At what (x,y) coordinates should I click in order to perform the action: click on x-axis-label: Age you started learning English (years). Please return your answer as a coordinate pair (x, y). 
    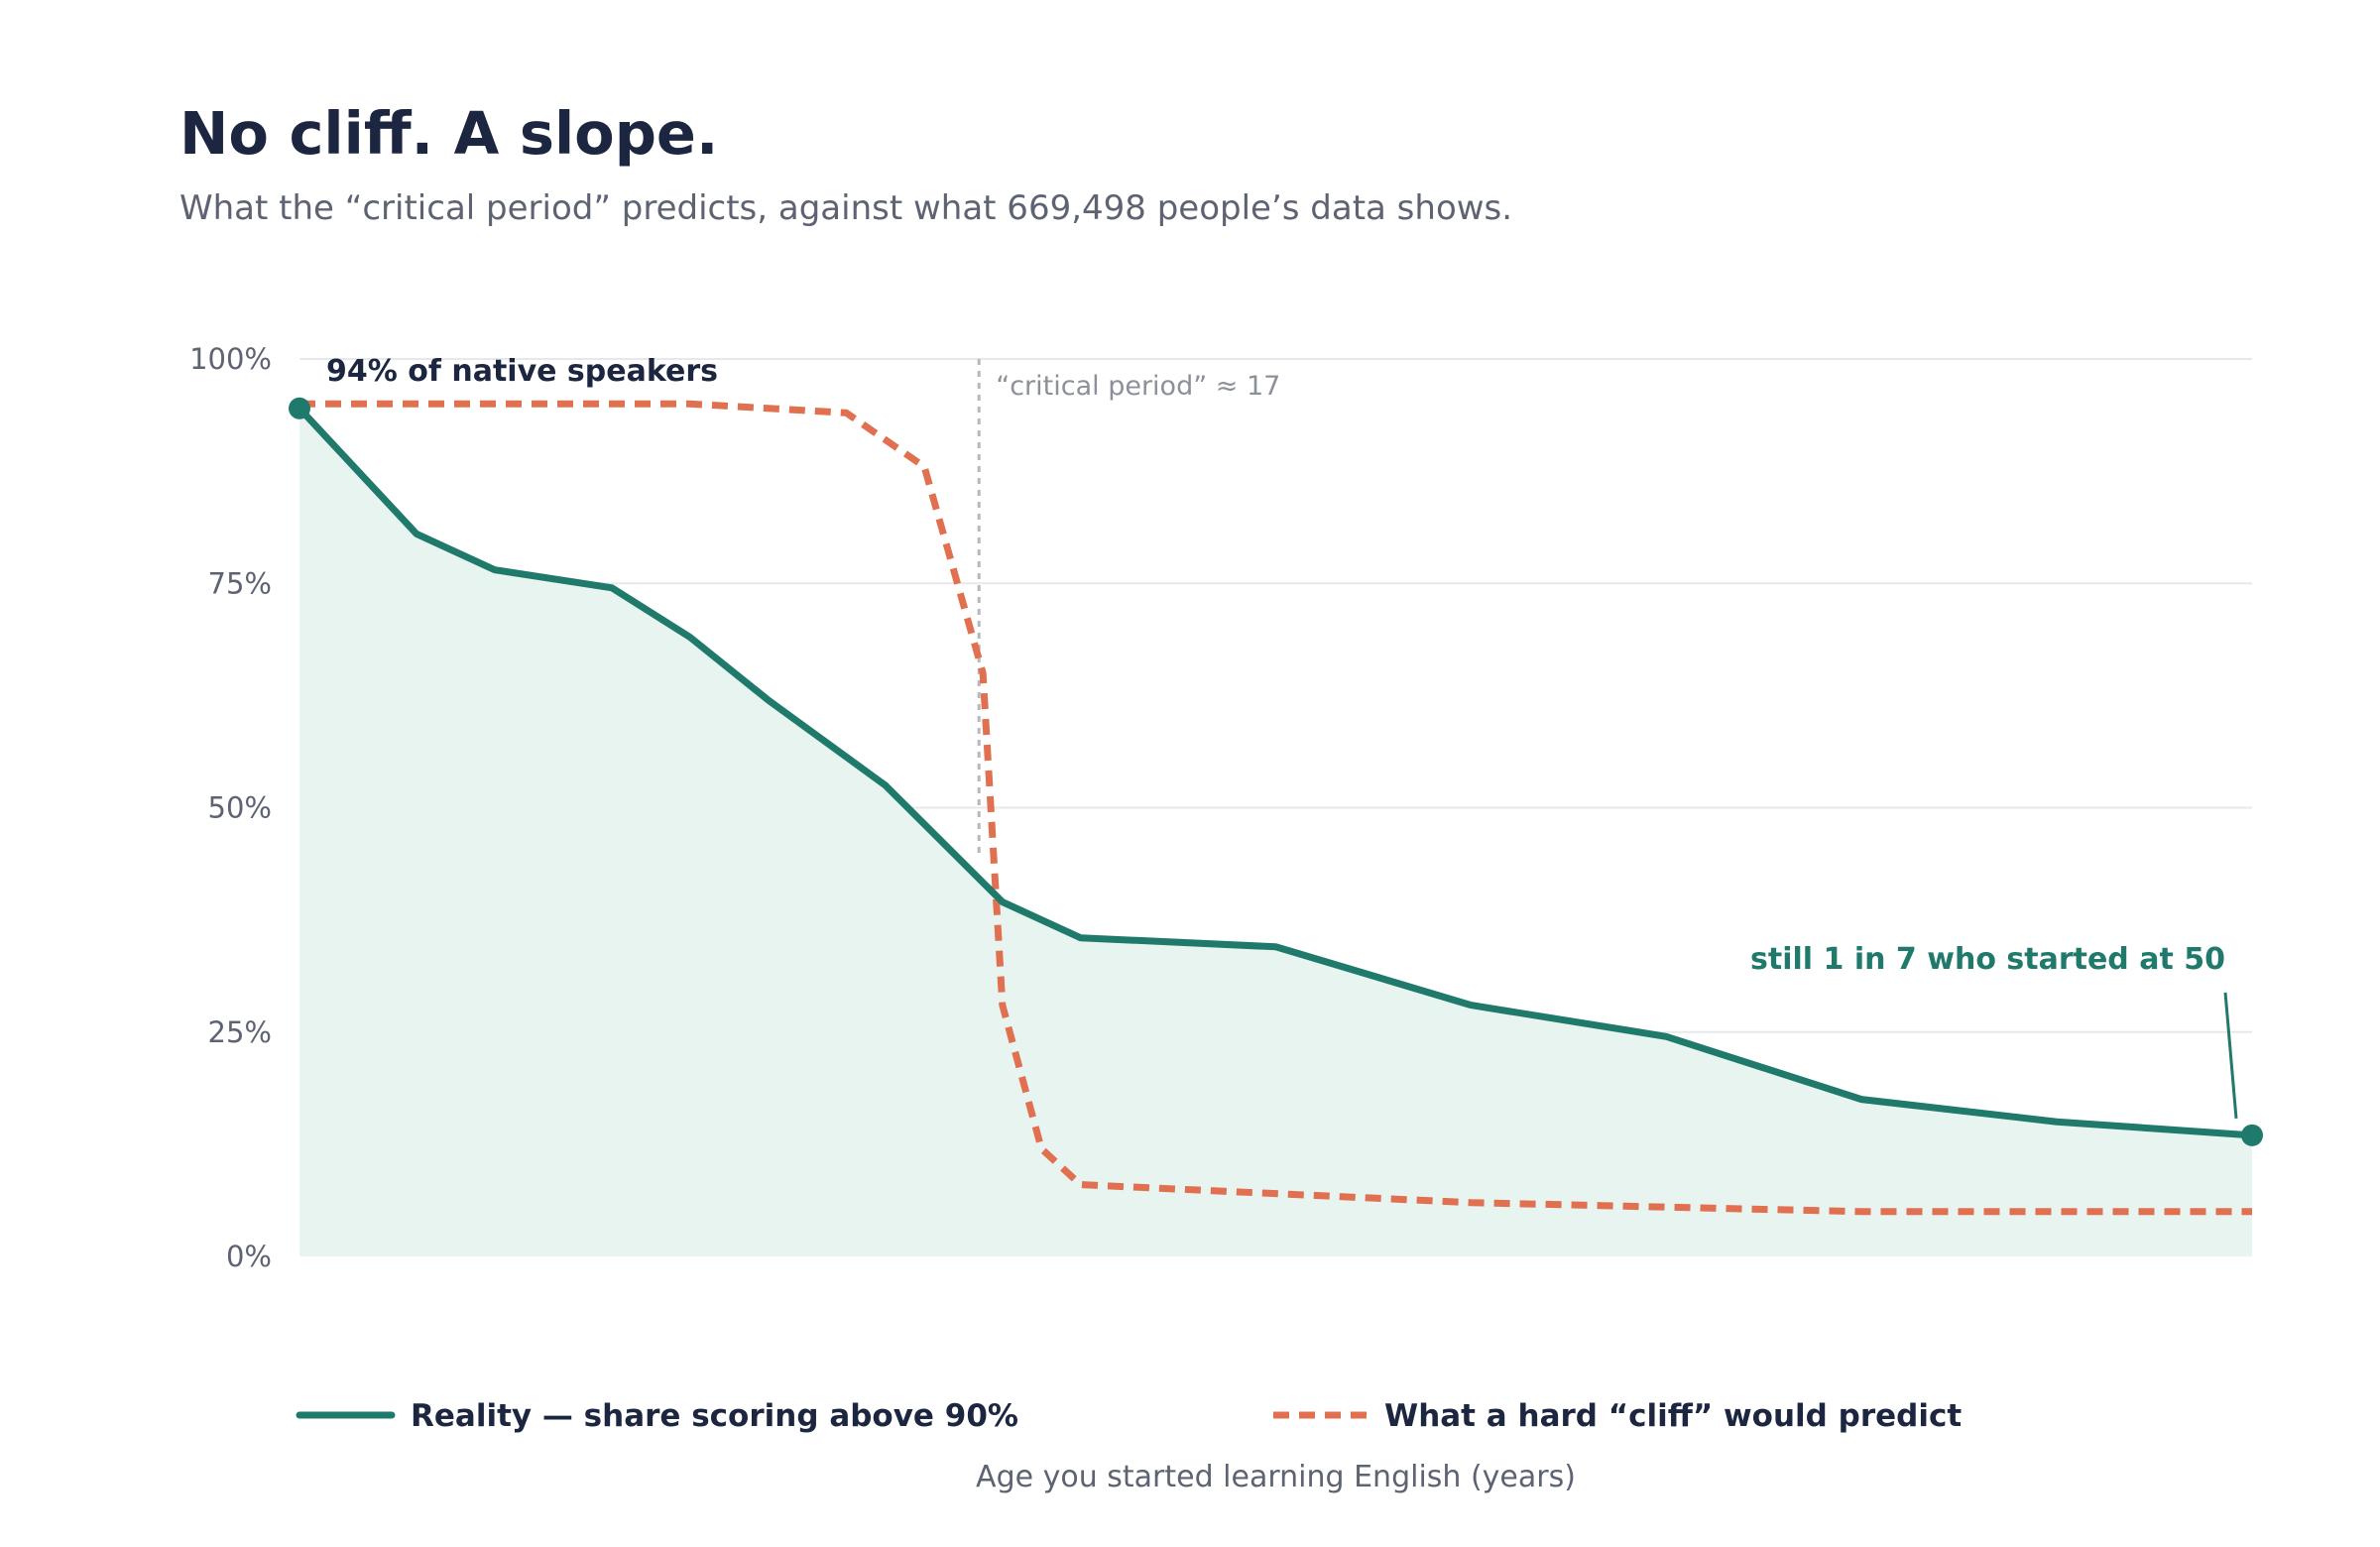
    Looking at the image, I should click on (1276, 1477).